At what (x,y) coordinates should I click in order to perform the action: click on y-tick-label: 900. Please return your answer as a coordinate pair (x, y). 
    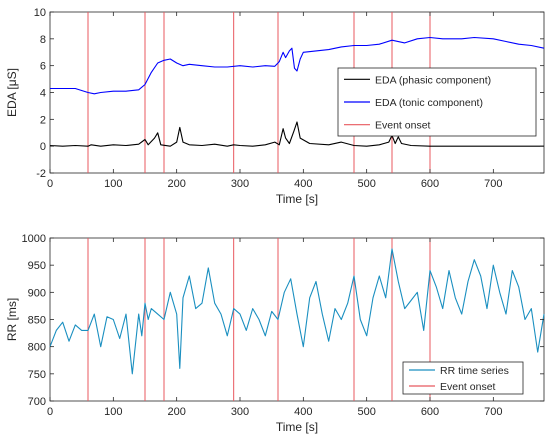
    Looking at the image, I should click on (37, 293).